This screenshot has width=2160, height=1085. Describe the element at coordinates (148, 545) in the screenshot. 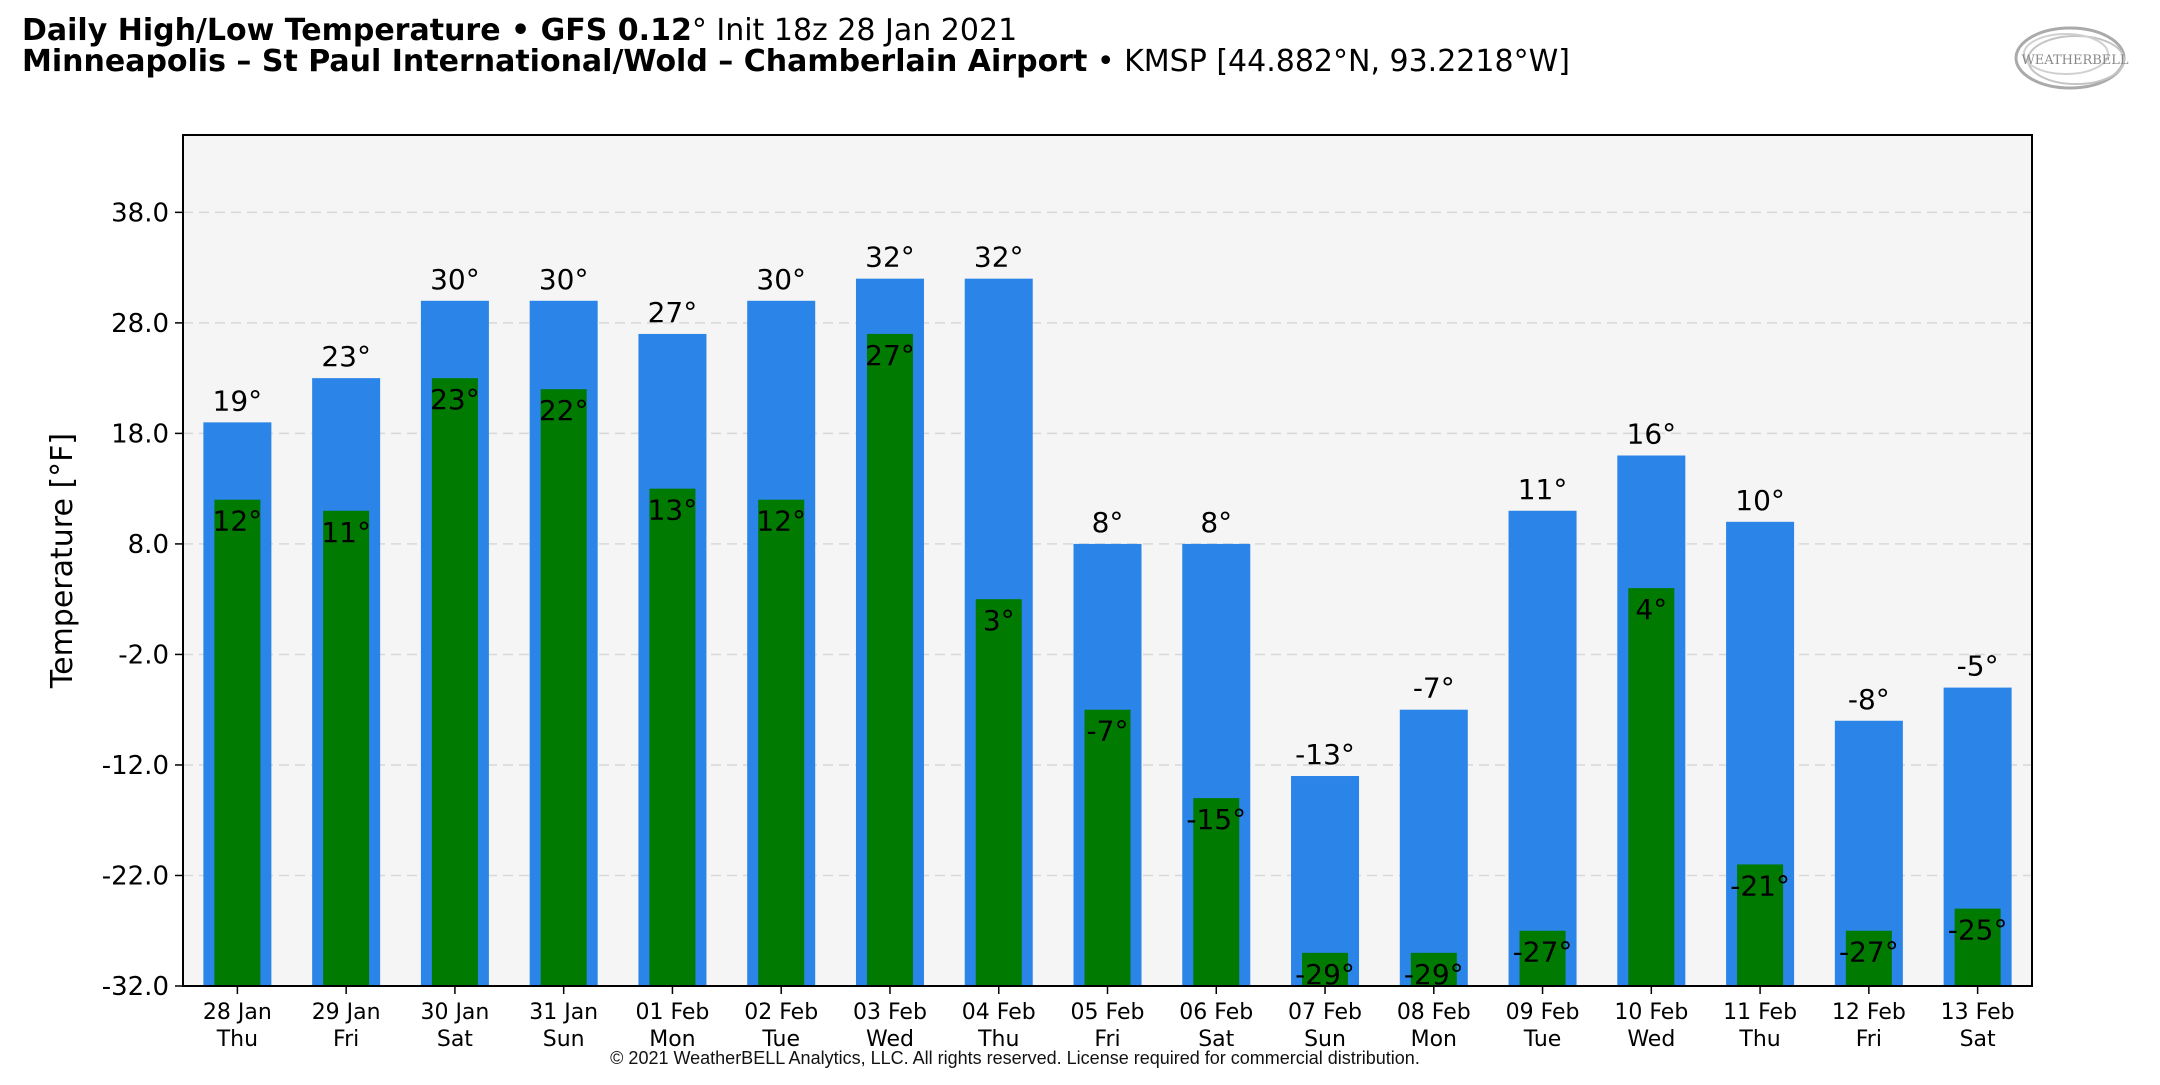

I see `y-tick-label: 8.0` at that location.